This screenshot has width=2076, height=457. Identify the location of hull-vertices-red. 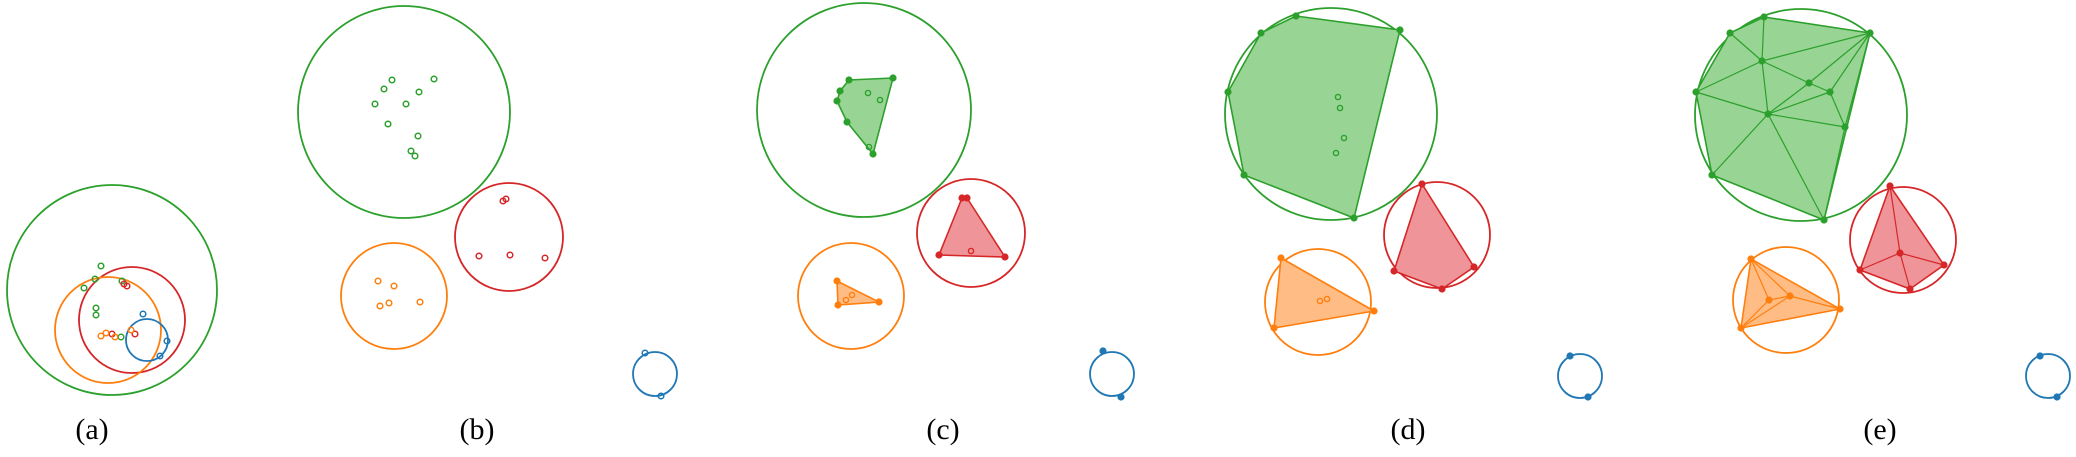
(1434, 236).